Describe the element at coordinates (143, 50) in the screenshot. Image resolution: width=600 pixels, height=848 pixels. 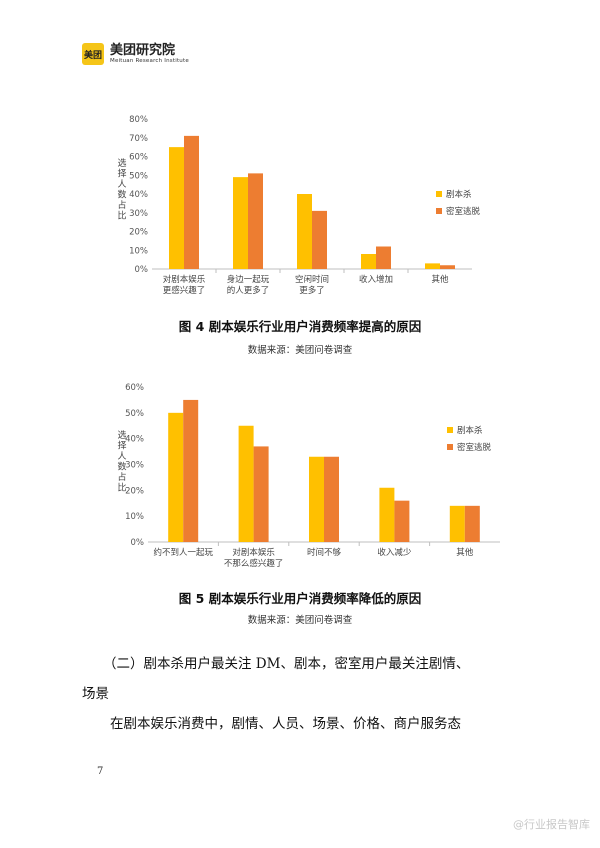
I see `brand-name-cn: 美团研究院` at that location.